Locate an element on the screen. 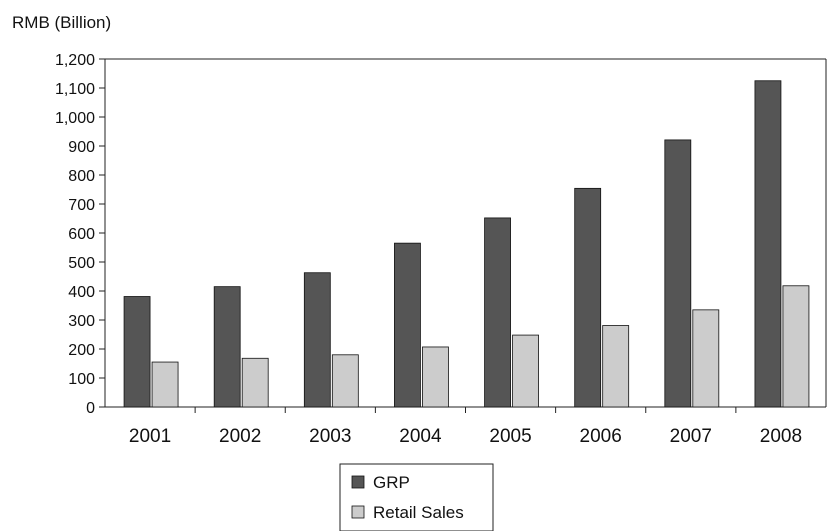 This screenshot has height=531, width=837. y-tick-label: 1,100 is located at coordinates (75, 89).